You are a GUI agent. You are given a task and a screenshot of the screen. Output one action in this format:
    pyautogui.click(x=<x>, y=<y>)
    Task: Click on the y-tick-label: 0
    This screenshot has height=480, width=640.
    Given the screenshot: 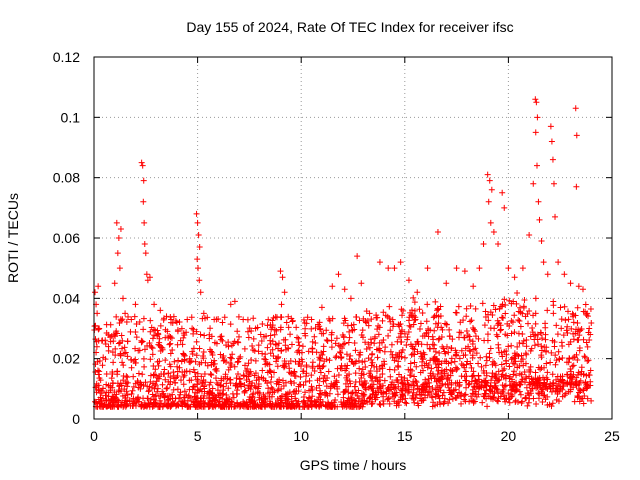 What is the action you would take?
    pyautogui.click(x=76, y=419)
    